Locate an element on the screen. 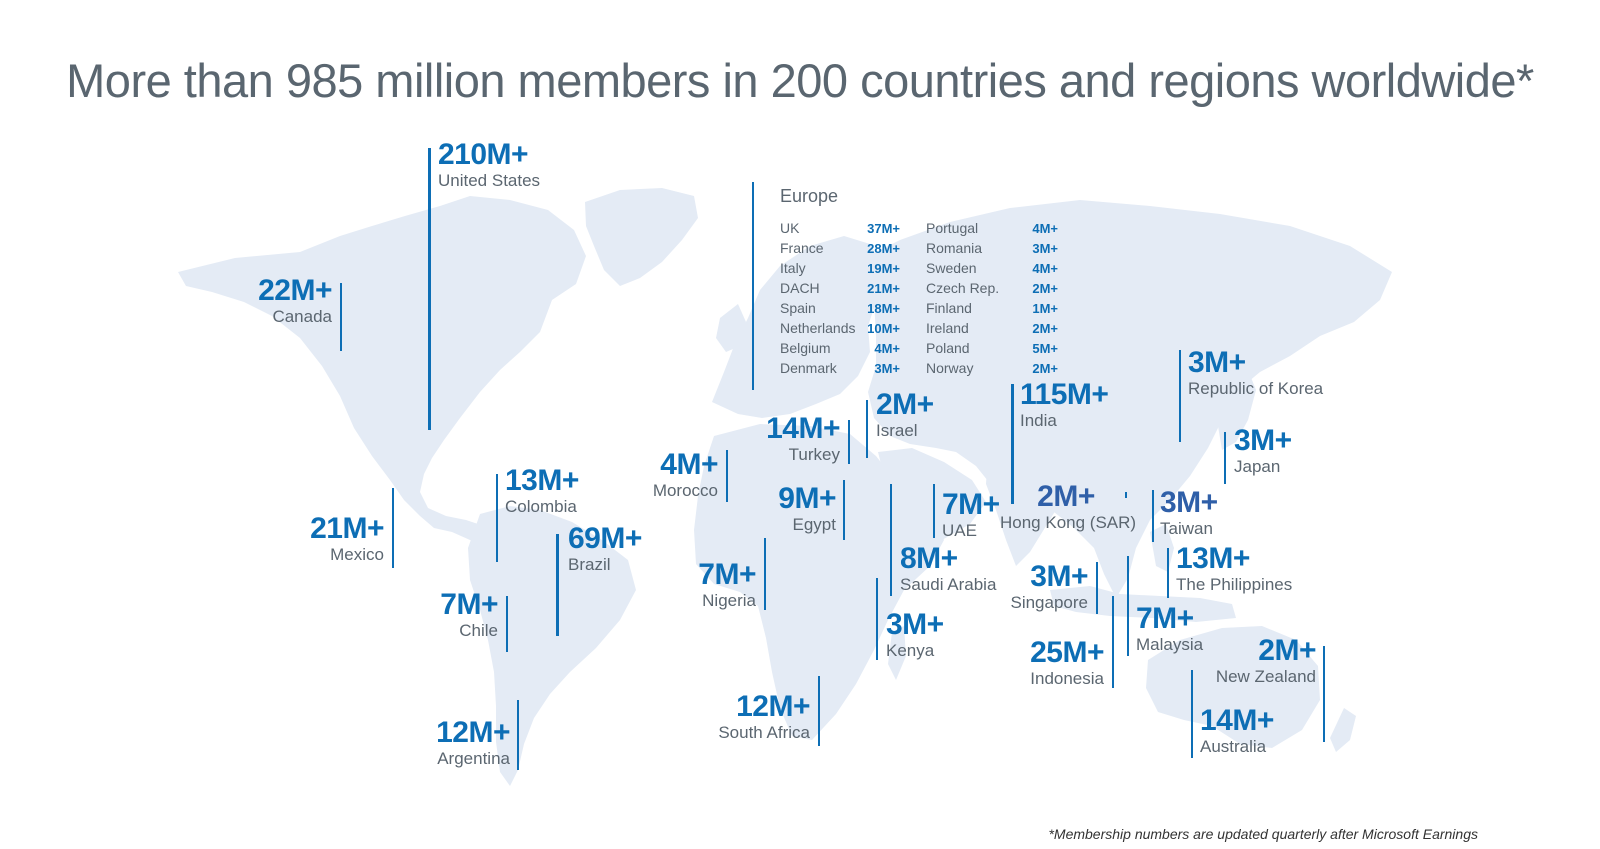  europe-country-name: France is located at coordinates (802, 248).